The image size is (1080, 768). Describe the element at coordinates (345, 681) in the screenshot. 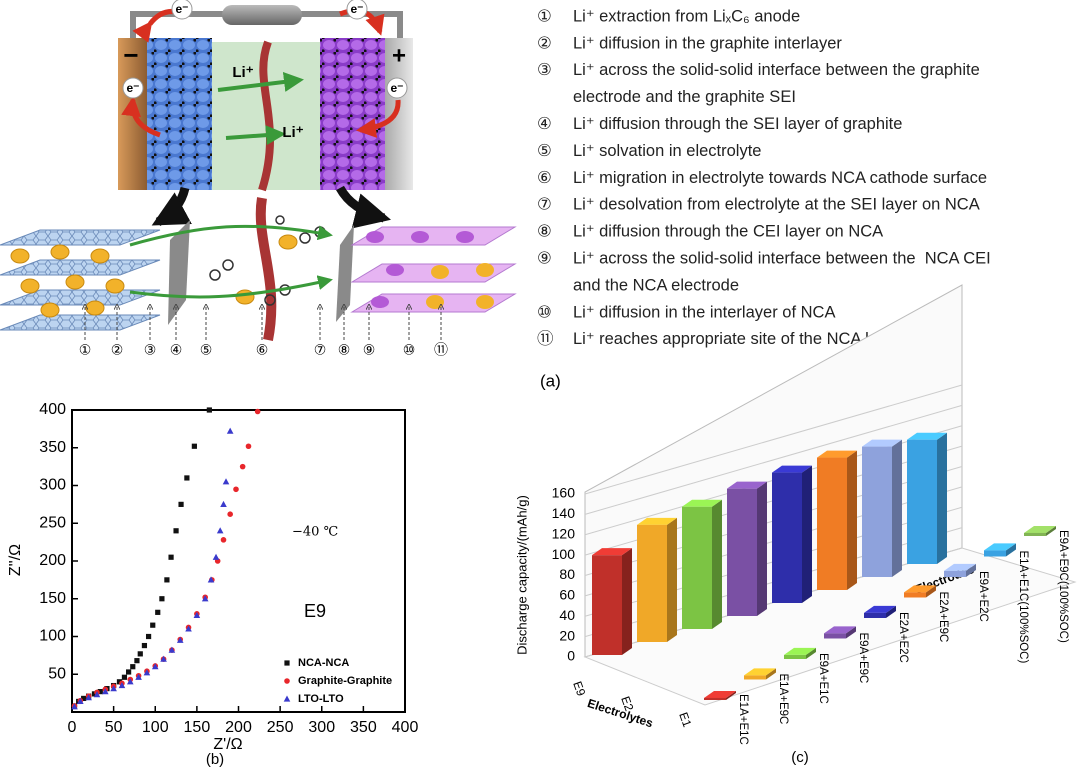

I see `legend-label: Graphite-Graphite` at that location.